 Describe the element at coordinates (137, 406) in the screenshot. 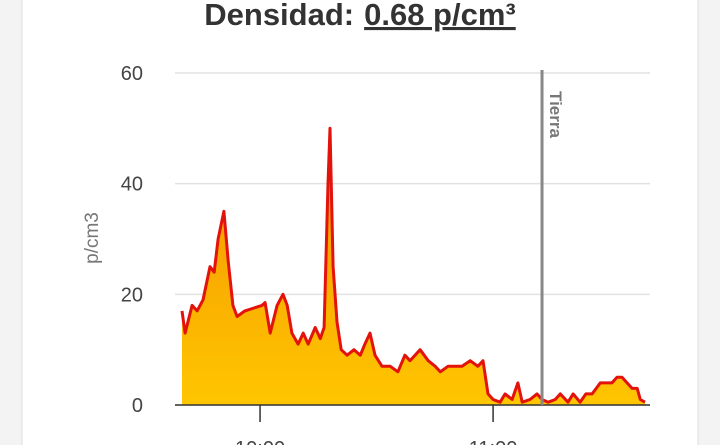

I see `y-tick-label: 0` at that location.